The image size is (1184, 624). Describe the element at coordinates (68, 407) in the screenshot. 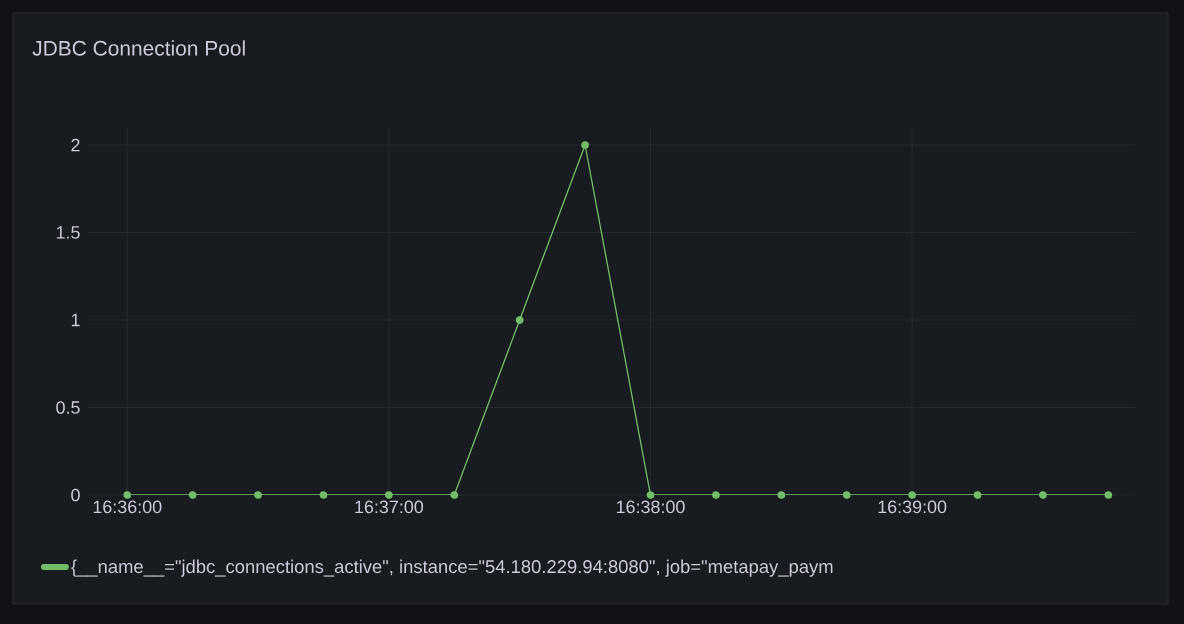

I see `y-tick-label: 0.5` at that location.